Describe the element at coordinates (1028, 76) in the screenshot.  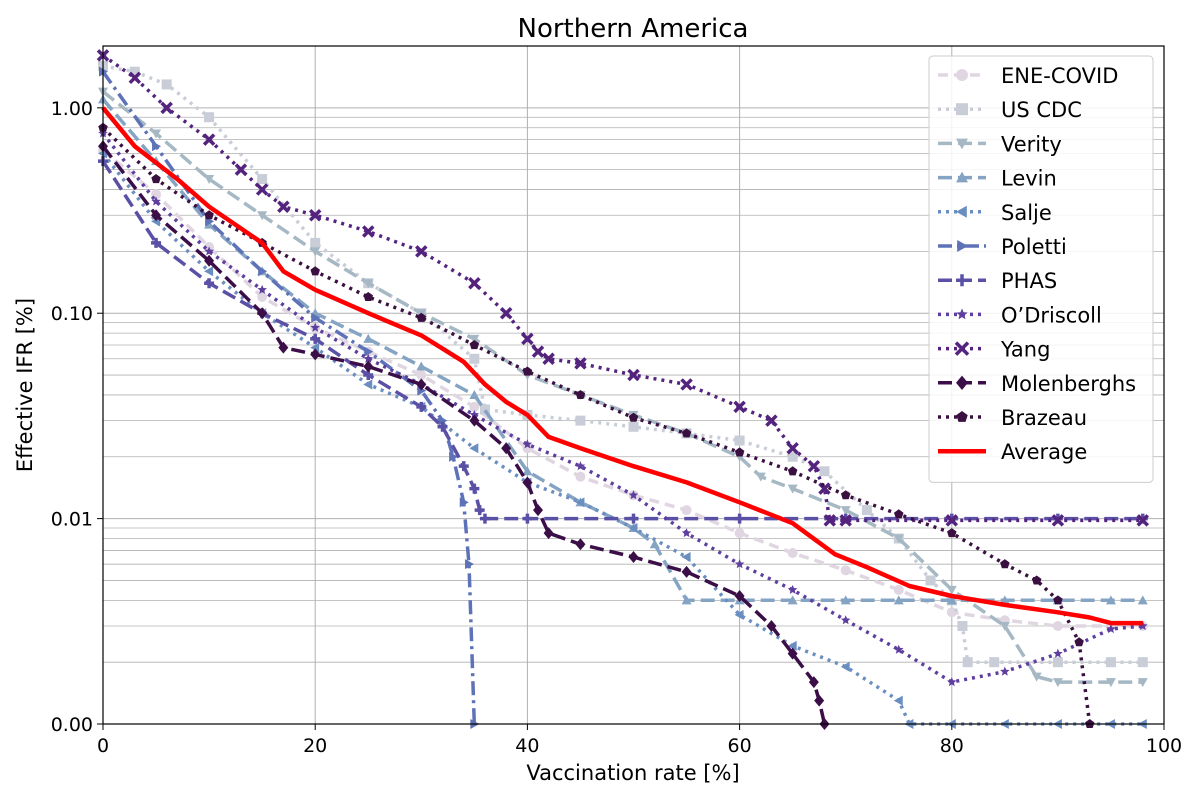
I see `legend-item: ENE-COVID` at that location.